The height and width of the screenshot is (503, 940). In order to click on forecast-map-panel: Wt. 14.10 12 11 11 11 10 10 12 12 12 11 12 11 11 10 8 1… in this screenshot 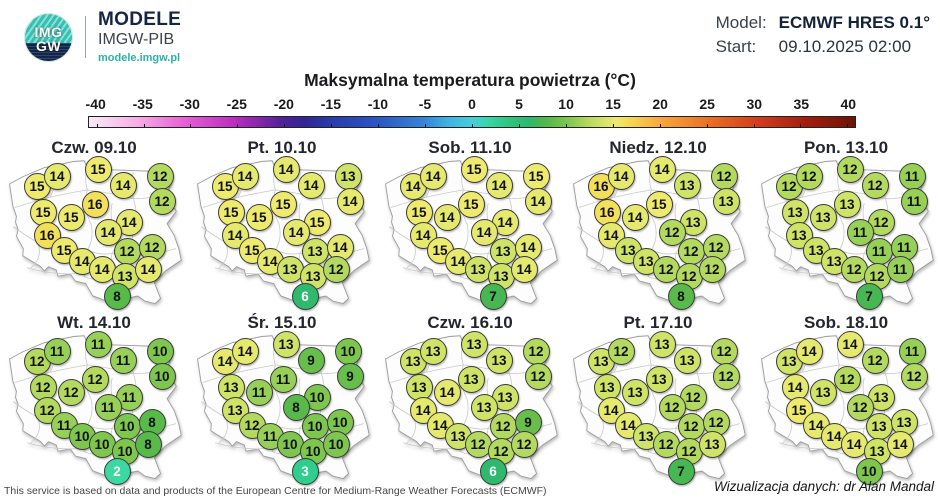, I will do `click(94, 396)`.